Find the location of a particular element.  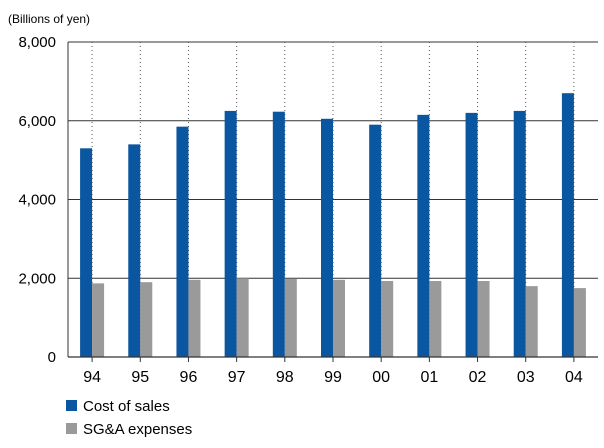

x-tick-label: 97 is located at coordinates (237, 377).